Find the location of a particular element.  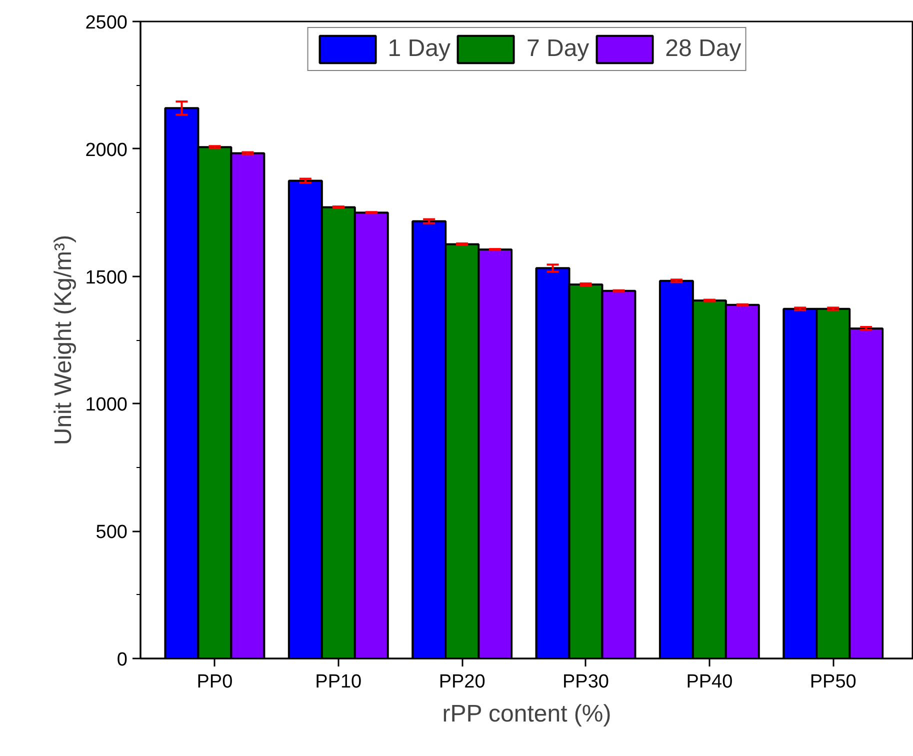

x-tick-label: PP30 is located at coordinates (585, 682).